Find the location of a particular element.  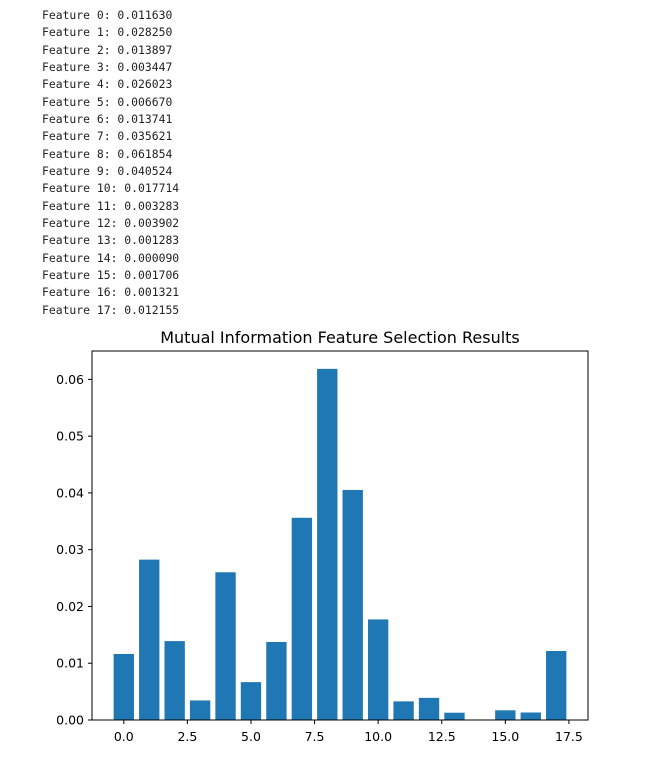

console-line: Feature 11: 0.003283 is located at coordinates (111, 205).